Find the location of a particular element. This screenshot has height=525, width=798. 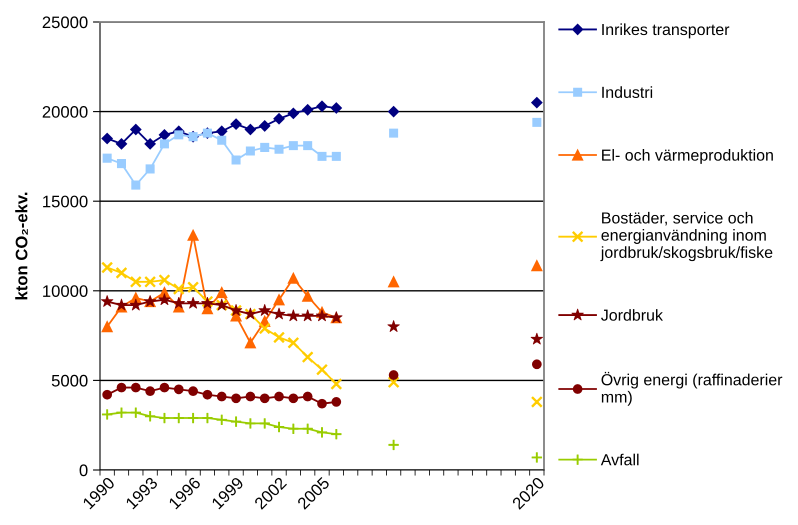

legend-label: Jordbruk is located at coordinates (632, 315).